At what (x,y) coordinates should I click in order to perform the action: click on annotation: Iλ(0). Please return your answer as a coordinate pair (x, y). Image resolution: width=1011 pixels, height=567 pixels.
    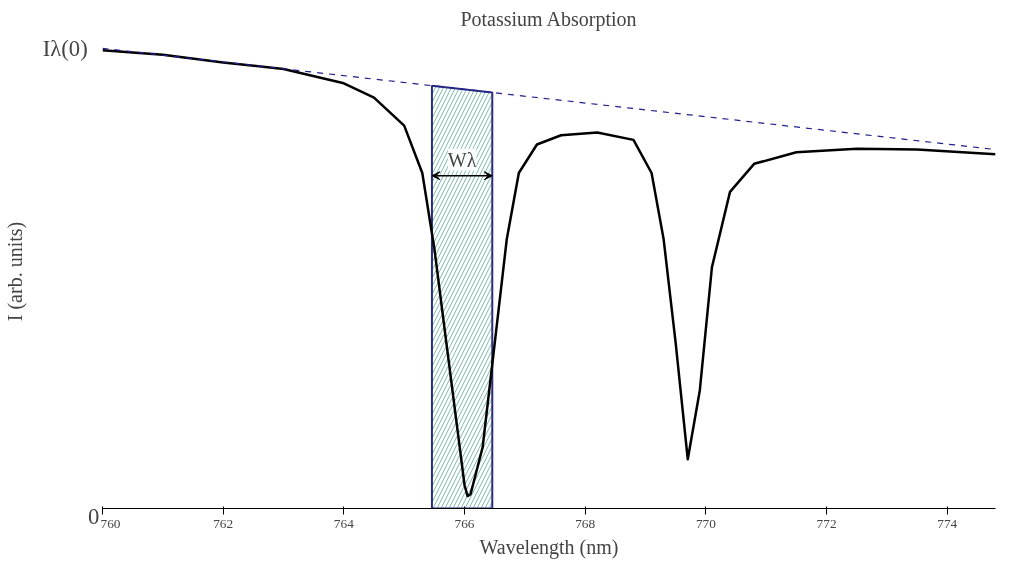
    Looking at the image, I should click on (65, 48).